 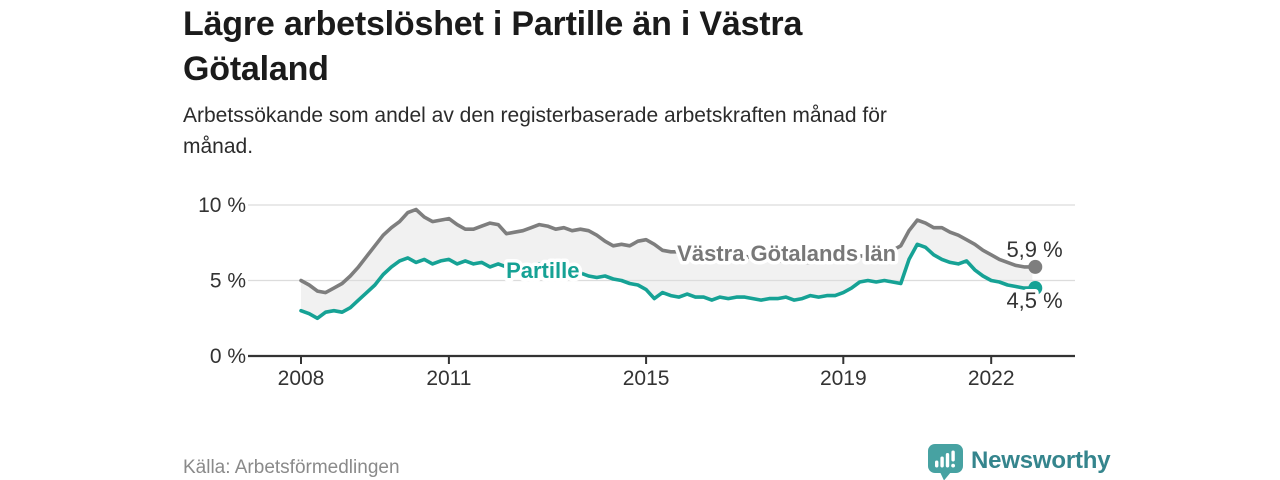 I want to click on newsworthy-wordmark: Newsworthy, so click(x=1041, y=460).